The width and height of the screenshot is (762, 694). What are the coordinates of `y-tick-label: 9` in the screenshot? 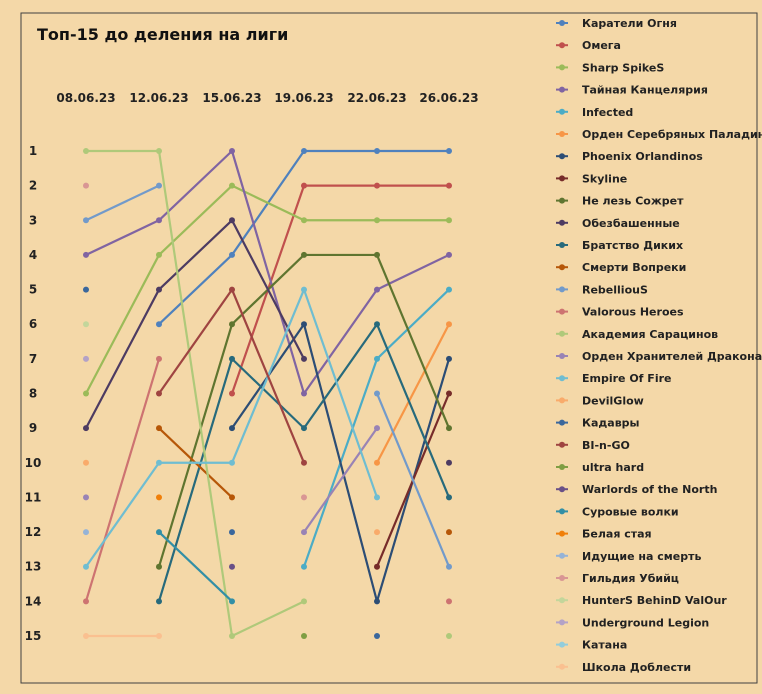 It's located at (33, 428).